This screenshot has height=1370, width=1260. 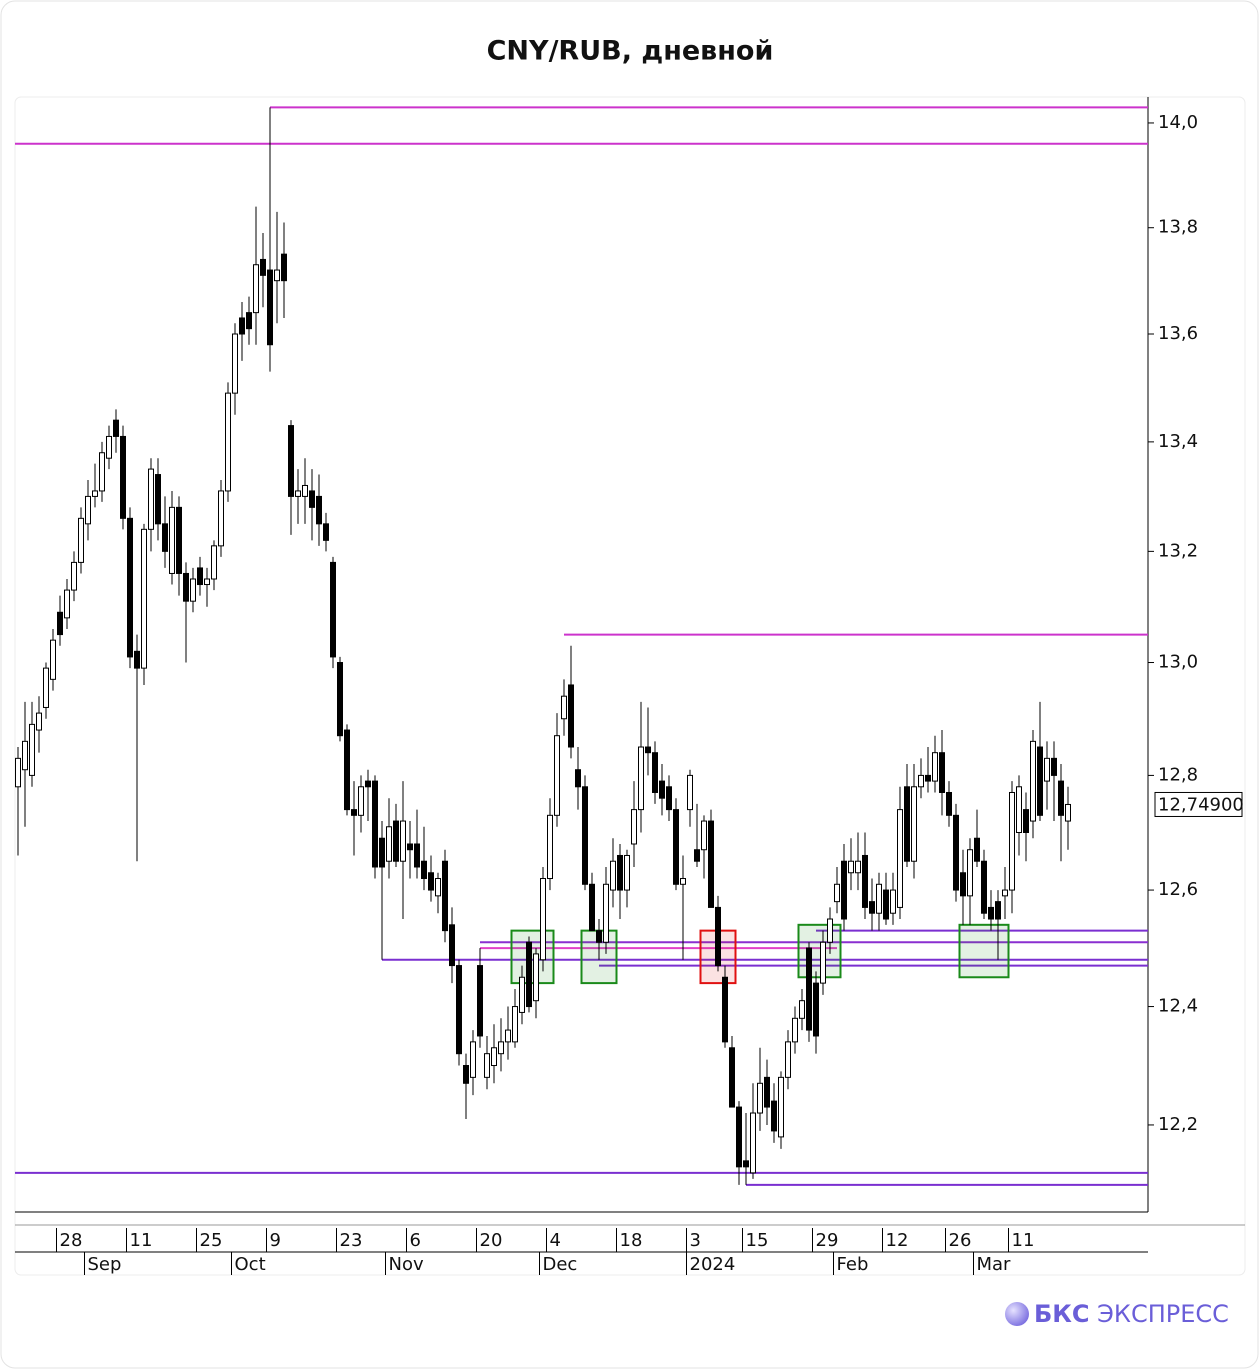 I want to click on logo-brand: БКС, so click(x=1062, y=1314).